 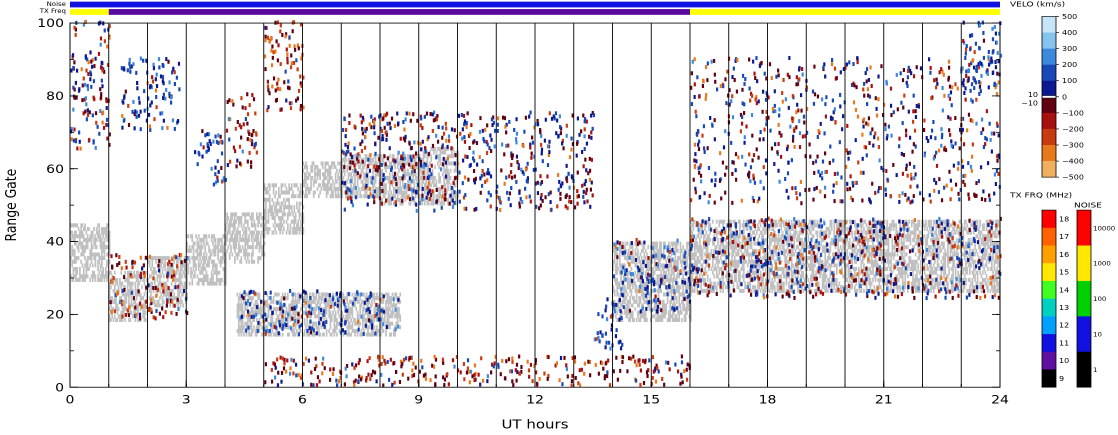 I want to click on status-bar-label-txfreq: TX Freq, so click(x=52, y=11).